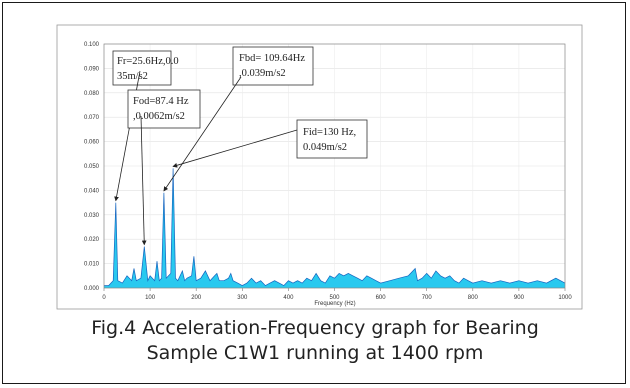 Image resolution: width=630 pixels, height=388 pixels. I want to click on y-tick-label: 0.010, so click(92, 265).